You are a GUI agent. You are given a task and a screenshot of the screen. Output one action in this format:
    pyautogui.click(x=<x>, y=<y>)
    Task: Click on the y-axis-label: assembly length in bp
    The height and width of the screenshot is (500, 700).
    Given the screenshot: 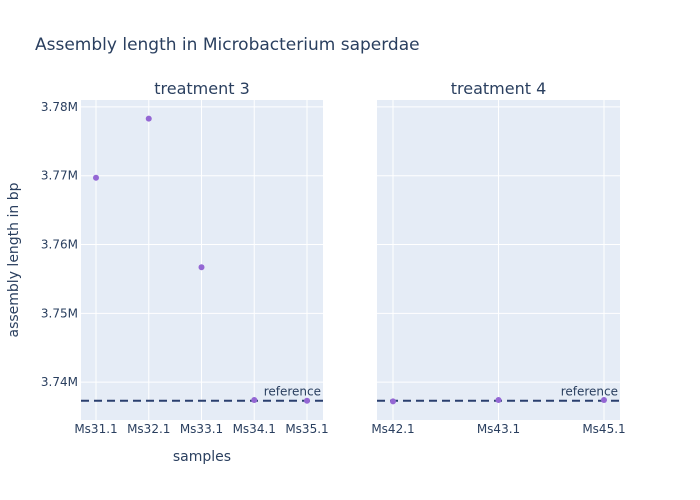 What is the action you would take?
    pyautogui.click(x=14, y=259)
    